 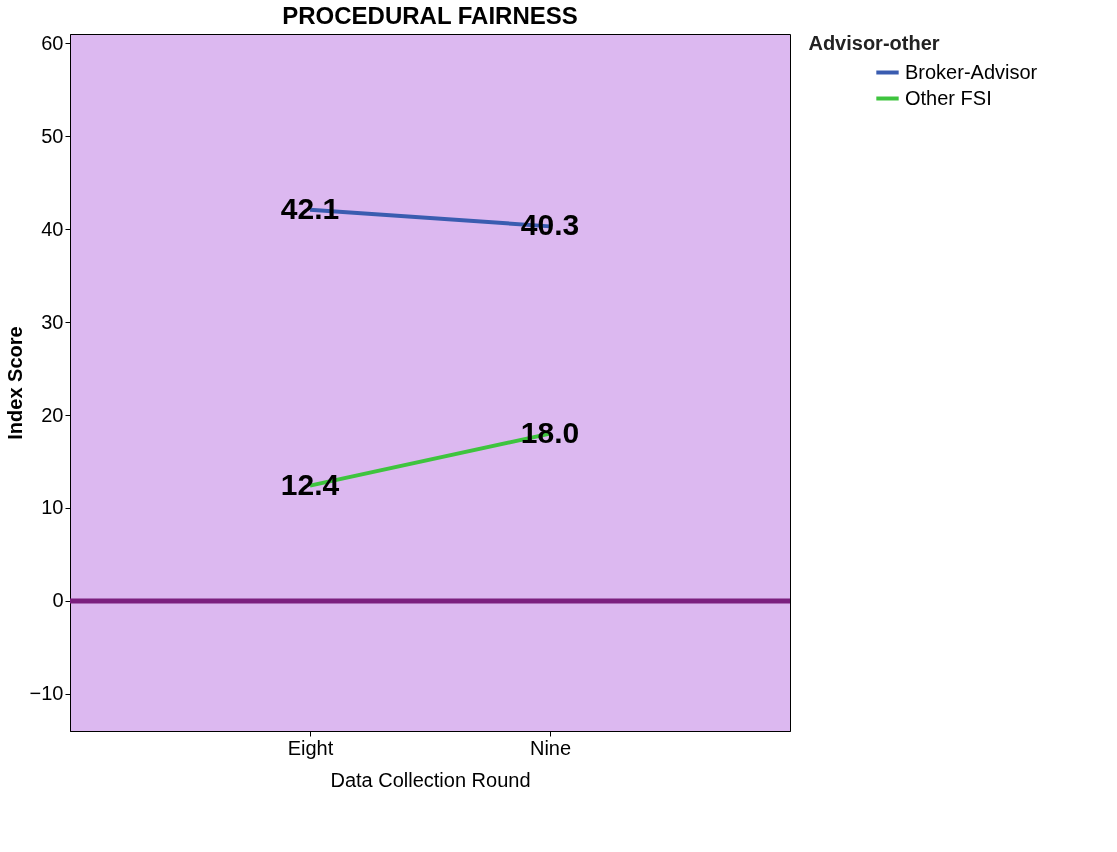 I want to click on legend-label: Other FSI, so click(x=948, y=97).